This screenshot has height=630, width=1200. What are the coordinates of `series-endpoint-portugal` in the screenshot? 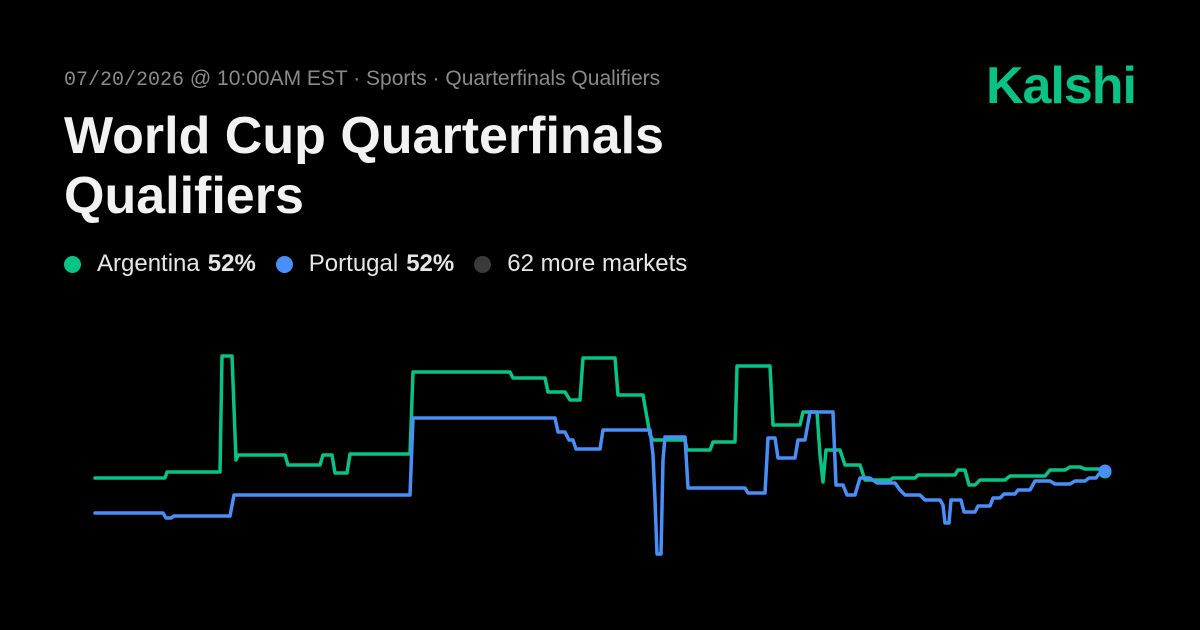 It's located at (1105, 471).